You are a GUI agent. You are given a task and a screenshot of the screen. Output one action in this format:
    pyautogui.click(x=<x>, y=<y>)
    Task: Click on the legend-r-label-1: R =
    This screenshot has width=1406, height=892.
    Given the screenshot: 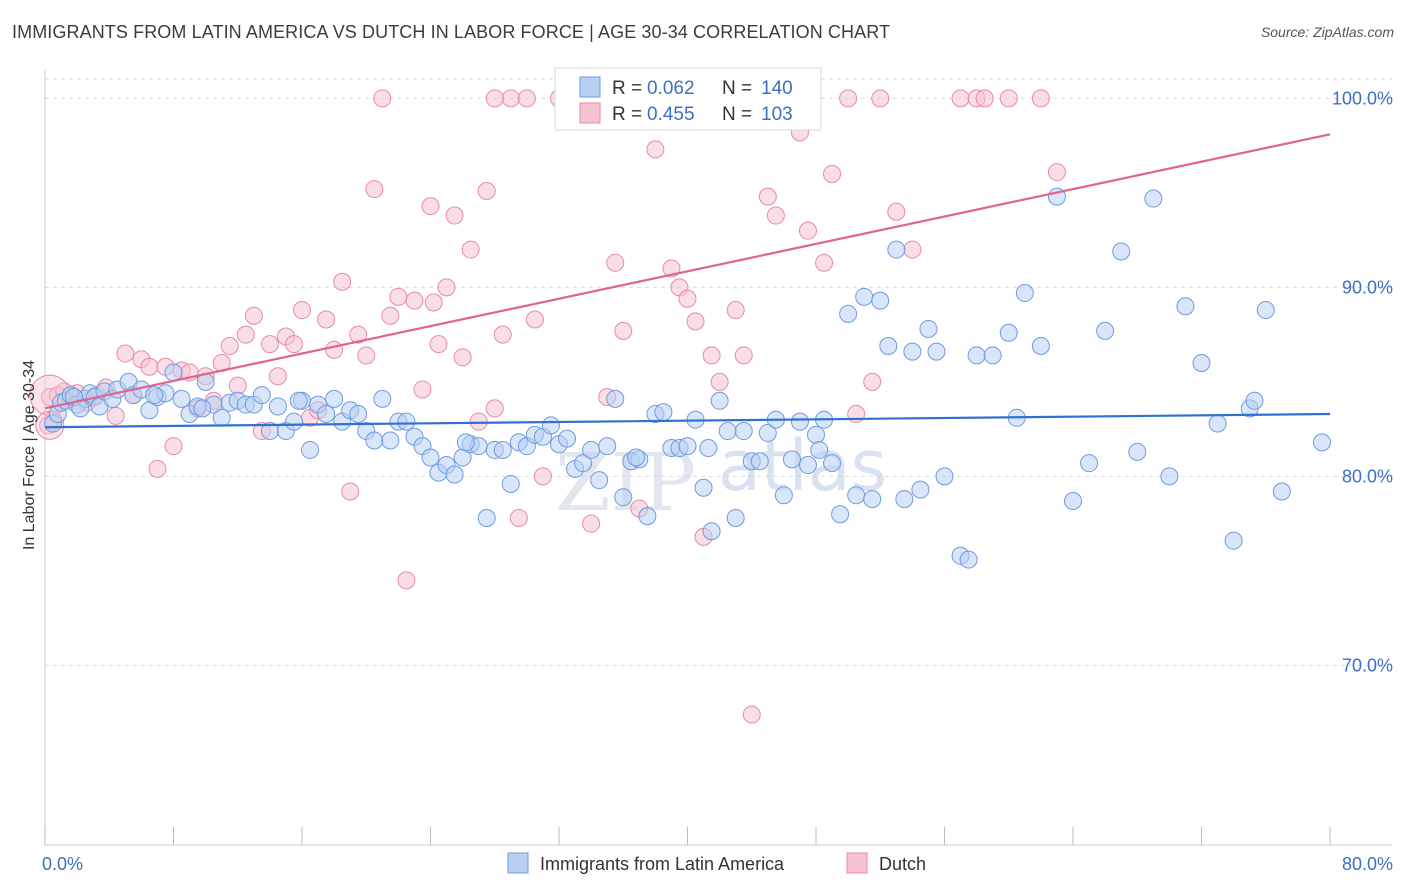 What is the action you would take?
    pyautogui.click(x=627, y=88)
    